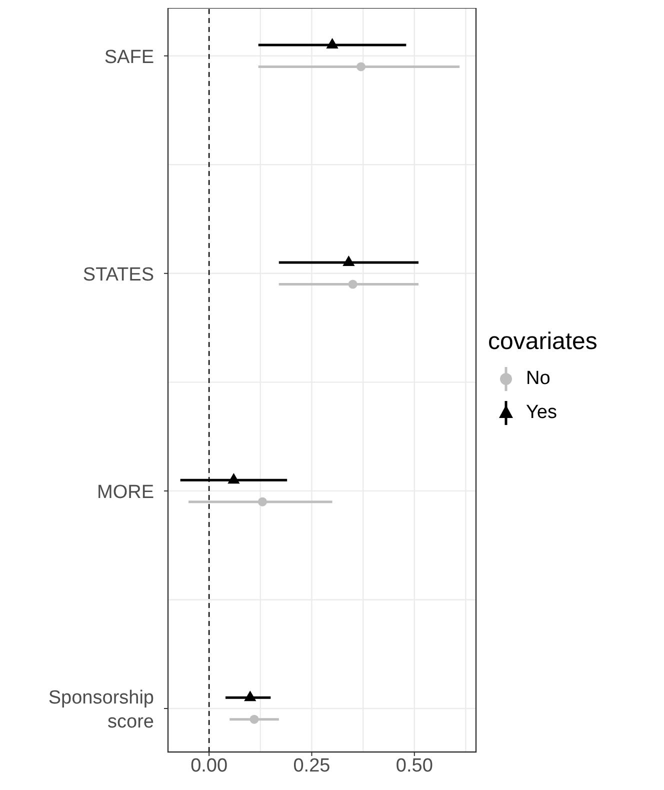  I want to click on x-tick-label: 0.00, so click(209, 765).